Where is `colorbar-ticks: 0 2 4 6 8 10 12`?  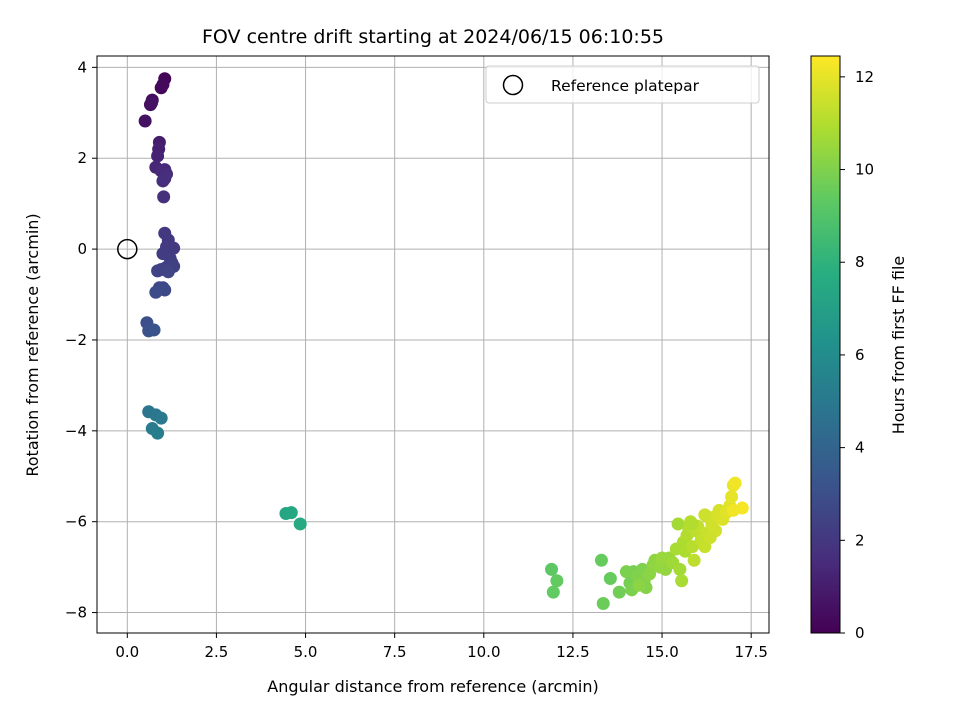 colorbar-ticks: 0 2 4 6 8 10 12 is located at coordinates (857, 355).